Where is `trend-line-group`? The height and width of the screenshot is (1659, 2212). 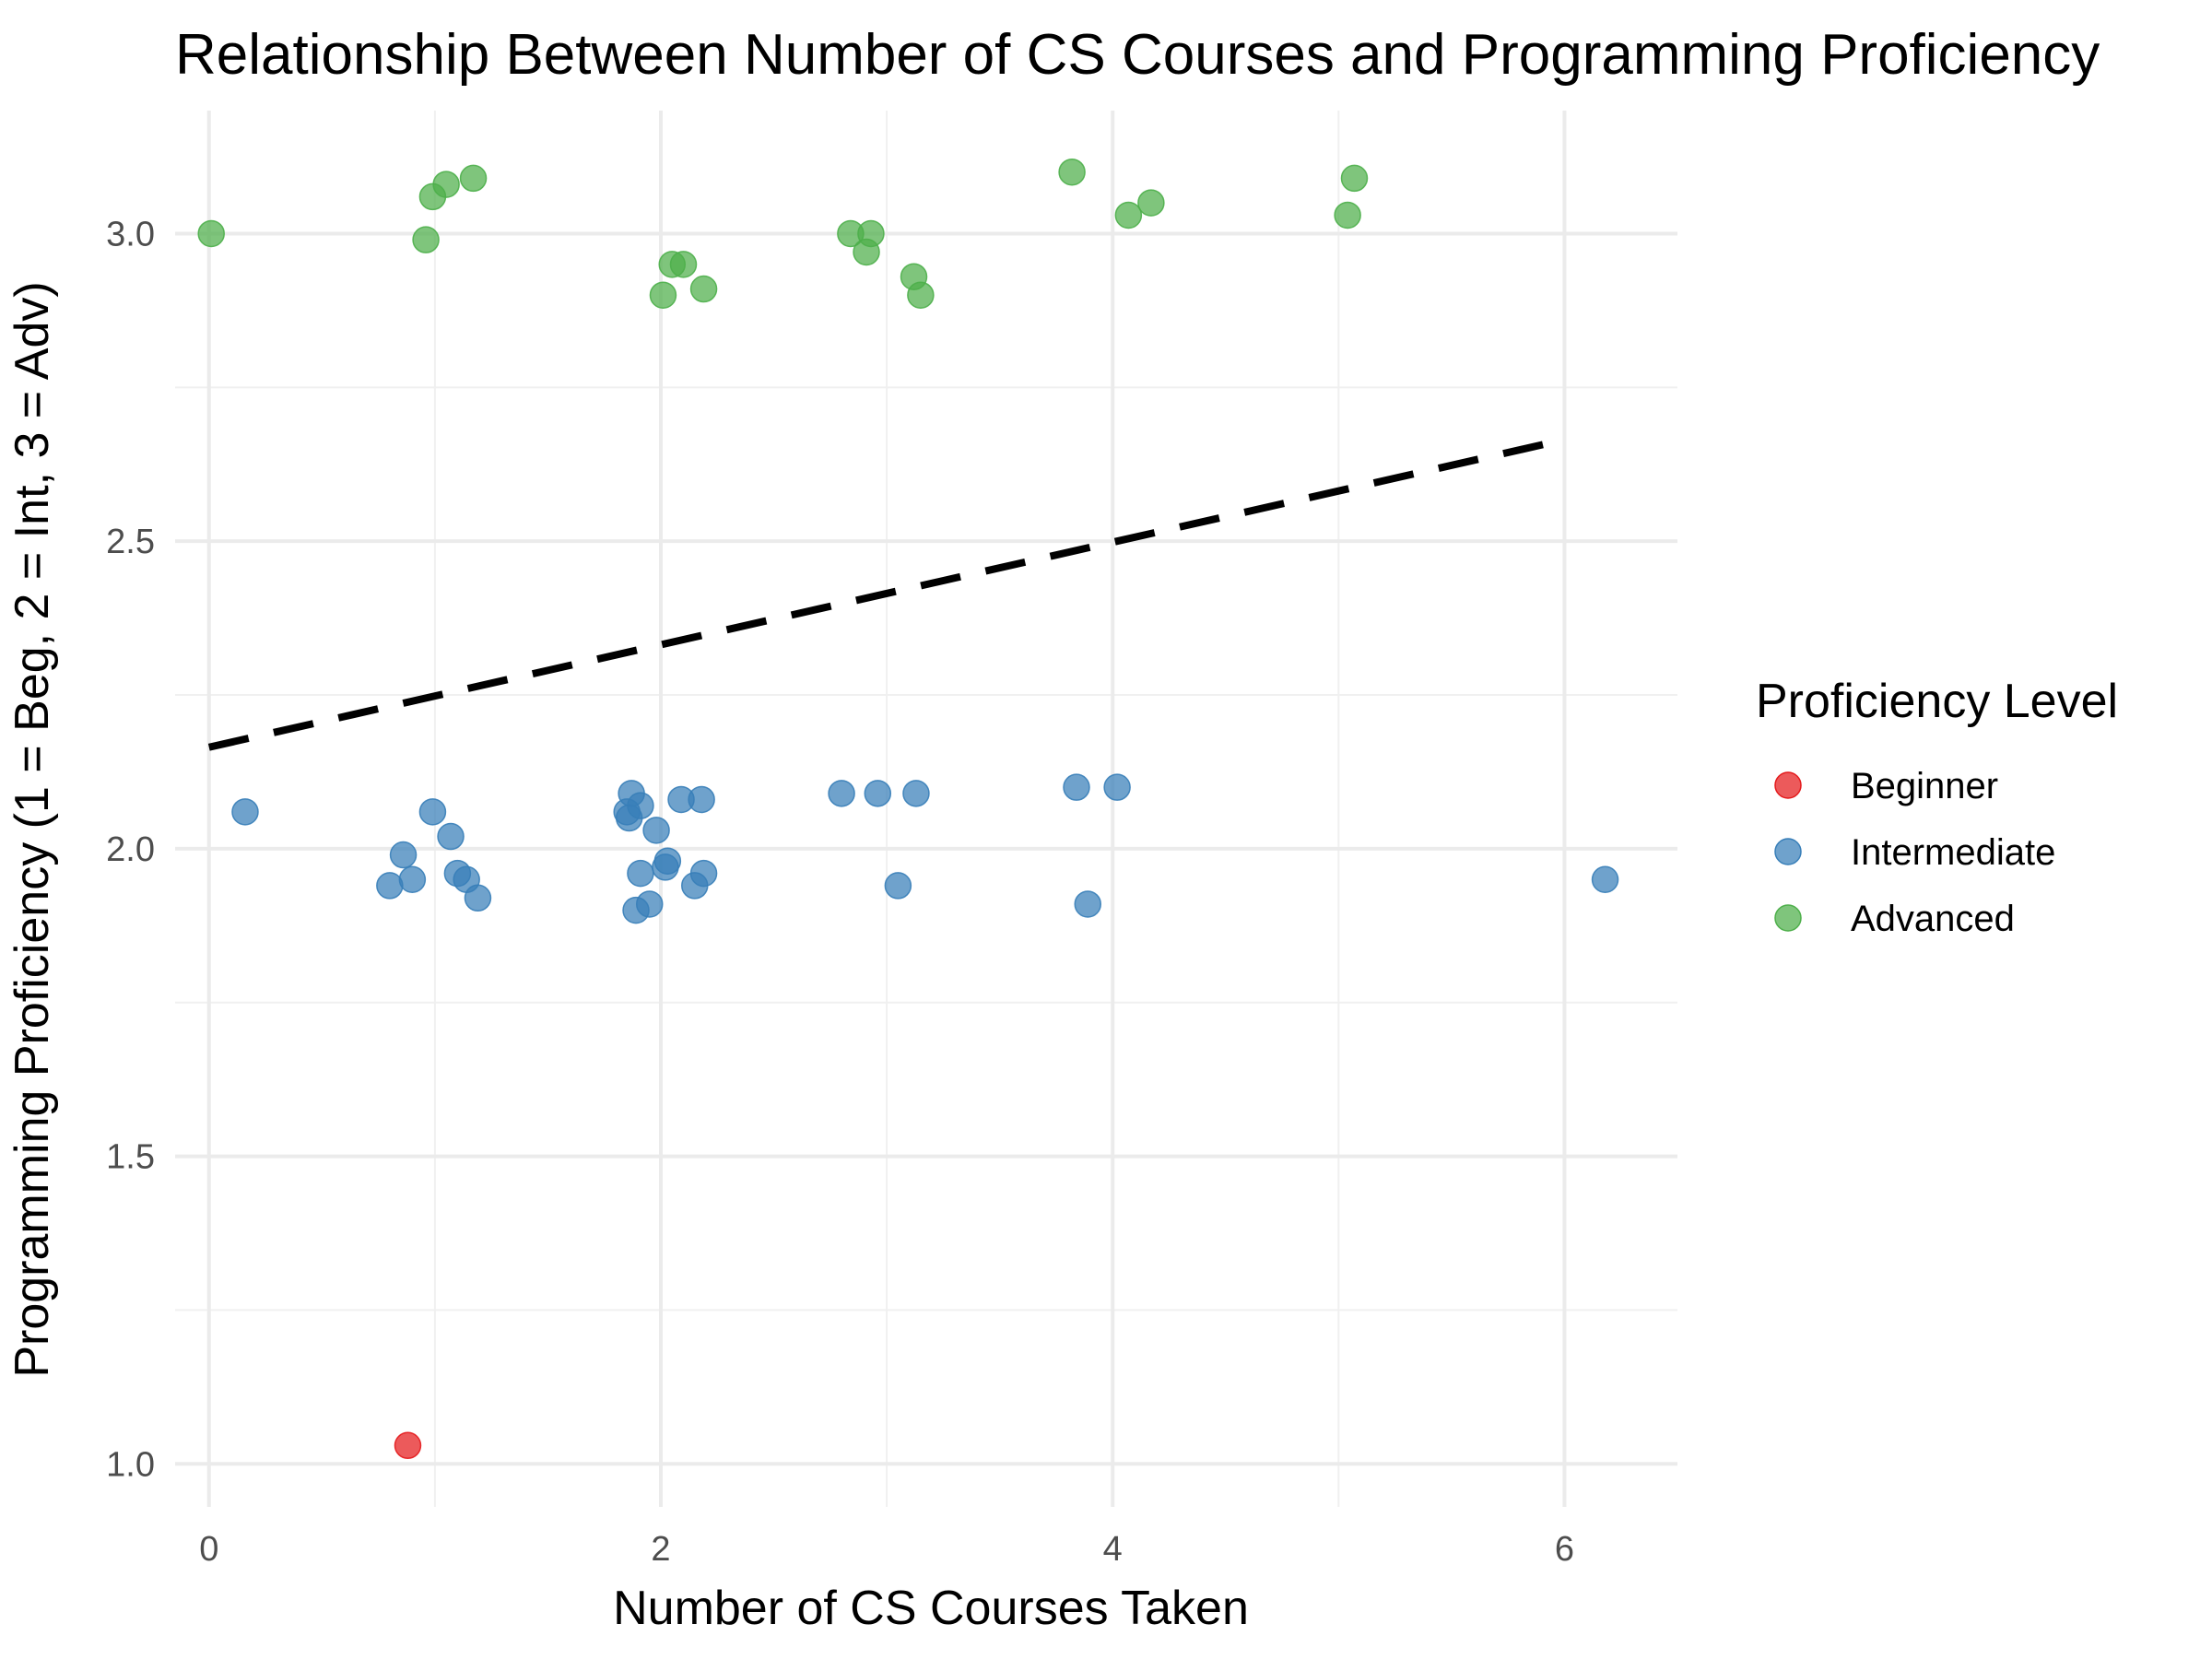 trend-line-group is located at coordinates (886, 593).